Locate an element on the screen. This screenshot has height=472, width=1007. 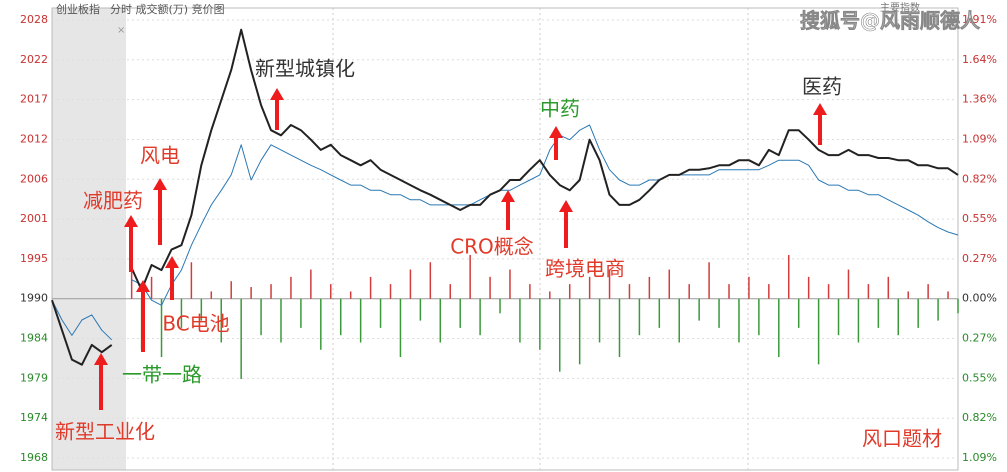
y2-tick-label: 1.64% is located at coordinates (979, 59).